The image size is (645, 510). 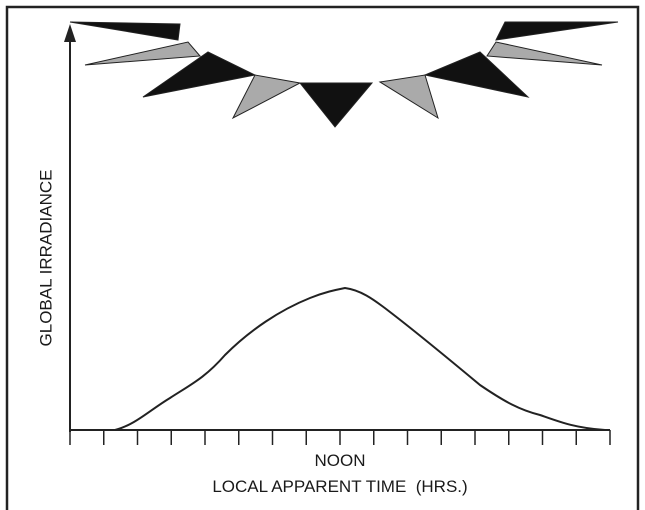 I want to click on x-axis-label: LOCAL APPARENT TIME (HRS.), so click(x=339, y=486).